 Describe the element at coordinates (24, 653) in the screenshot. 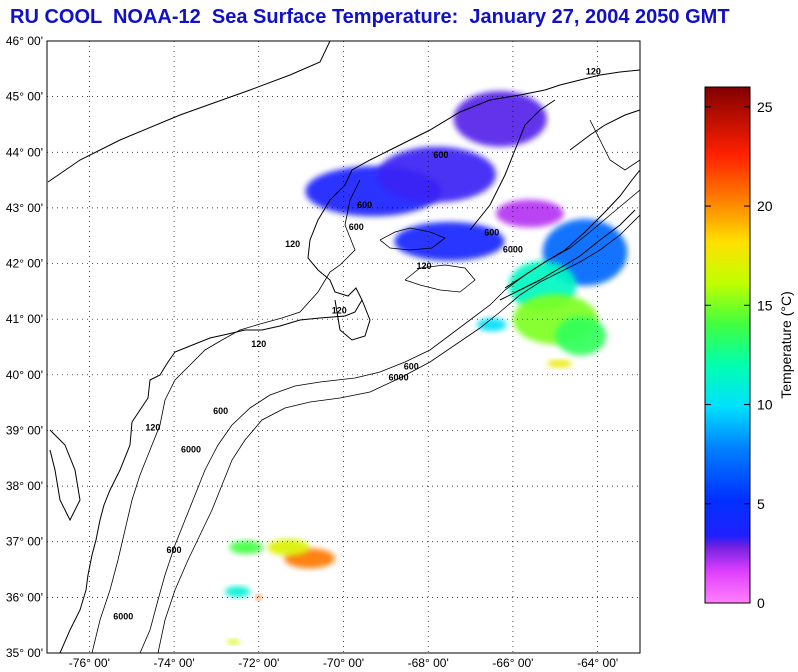

I see `lat-tick-label: 35° 00'` at that location.